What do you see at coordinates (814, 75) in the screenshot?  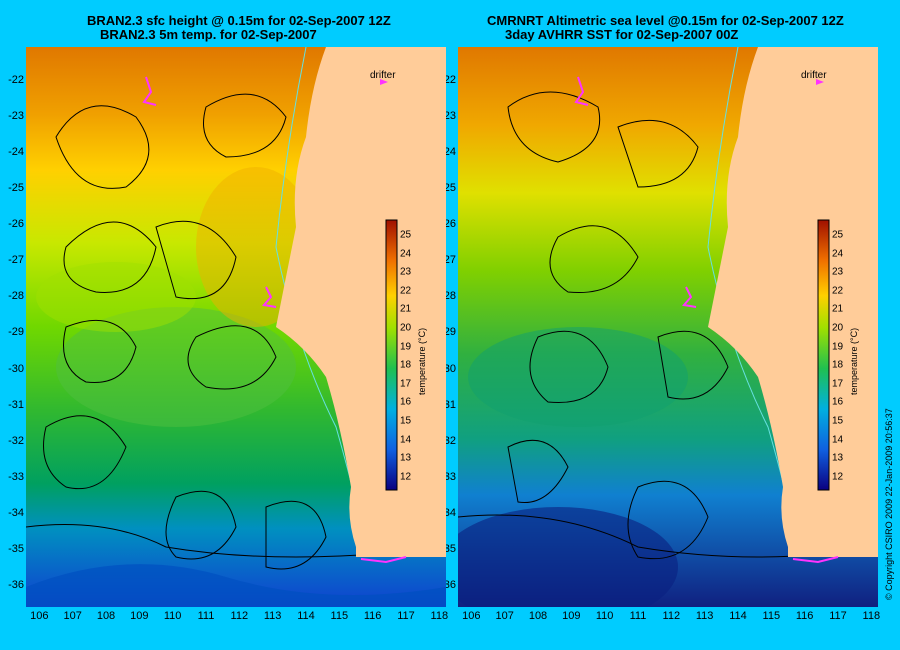 I see `right-drifter-label: drifter` at bounding box center [814, 75].